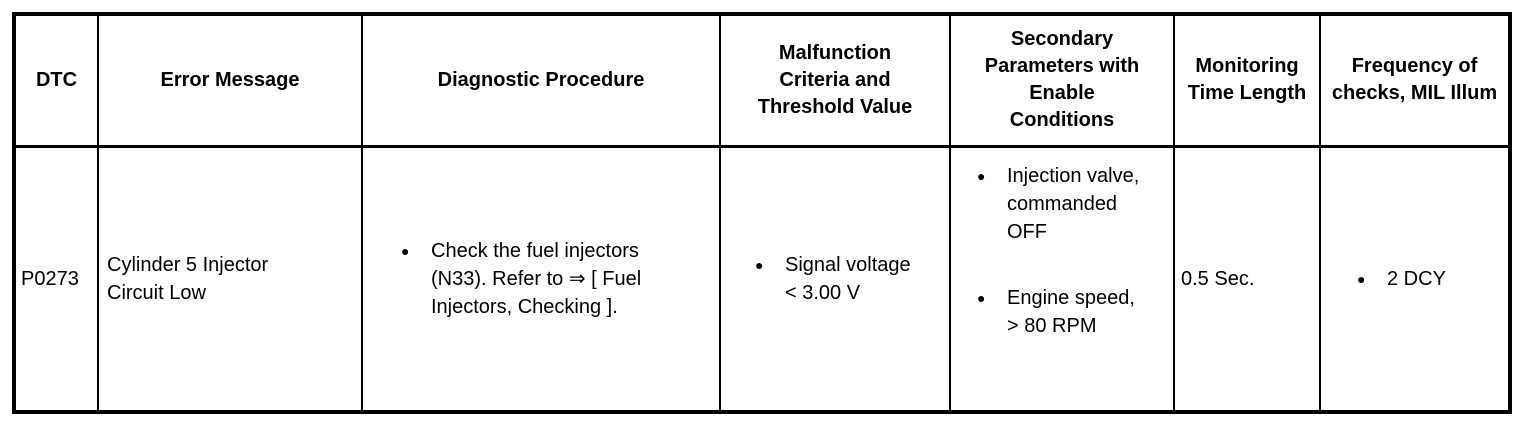  I want to click on list-item: ● Engine speed, > 80 RPM, so click(1059, 312).